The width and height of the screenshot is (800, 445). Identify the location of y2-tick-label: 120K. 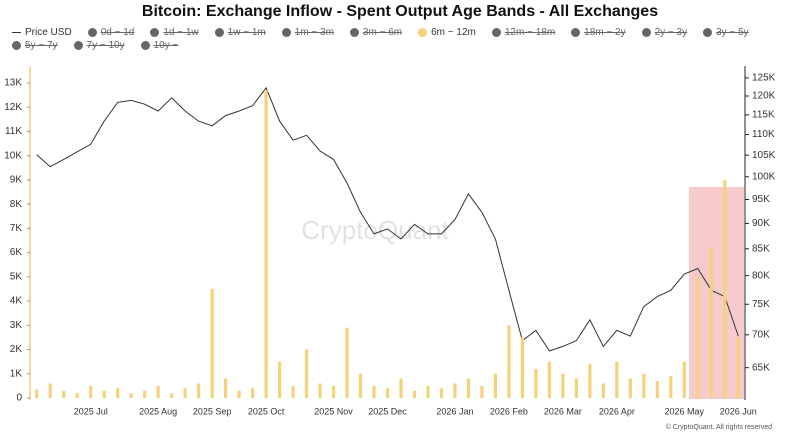
(764, 96).